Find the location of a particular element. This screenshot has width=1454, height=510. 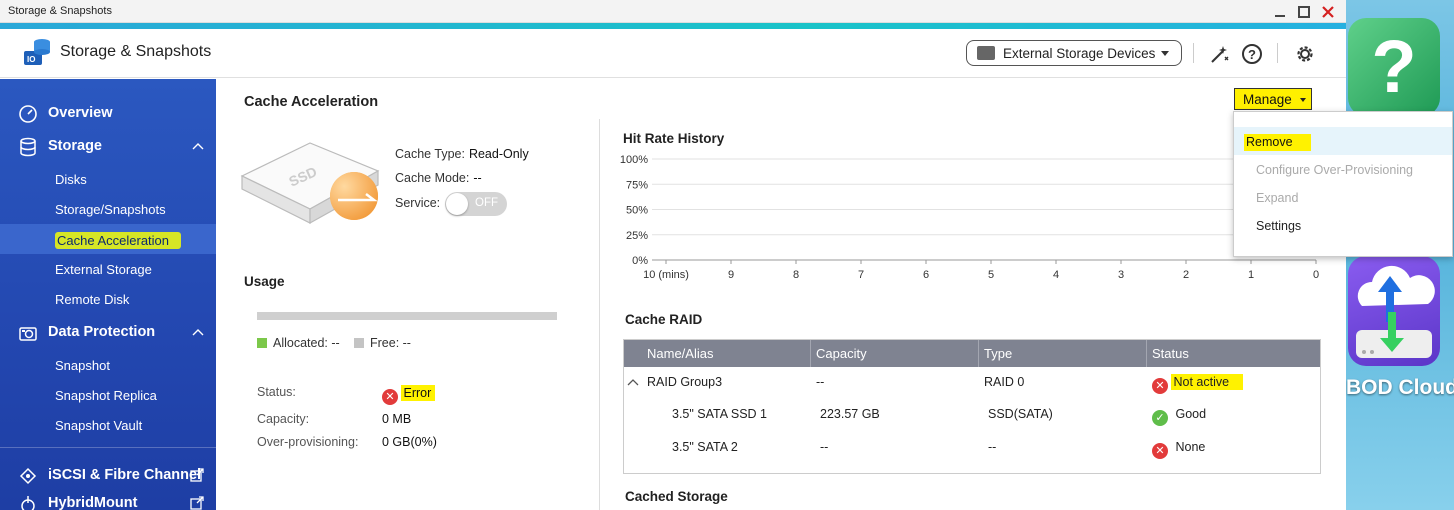

menu-item-remove: Remove is located at coordinates (1343, 141).